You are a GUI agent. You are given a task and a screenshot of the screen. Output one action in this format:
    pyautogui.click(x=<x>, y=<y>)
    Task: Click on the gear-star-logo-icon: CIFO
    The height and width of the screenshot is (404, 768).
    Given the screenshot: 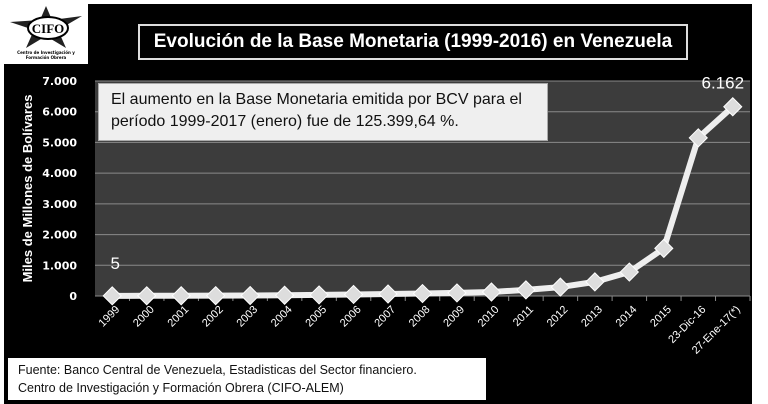 What is the action you would take?
    pyautogui.click(x=46, y=27)
    